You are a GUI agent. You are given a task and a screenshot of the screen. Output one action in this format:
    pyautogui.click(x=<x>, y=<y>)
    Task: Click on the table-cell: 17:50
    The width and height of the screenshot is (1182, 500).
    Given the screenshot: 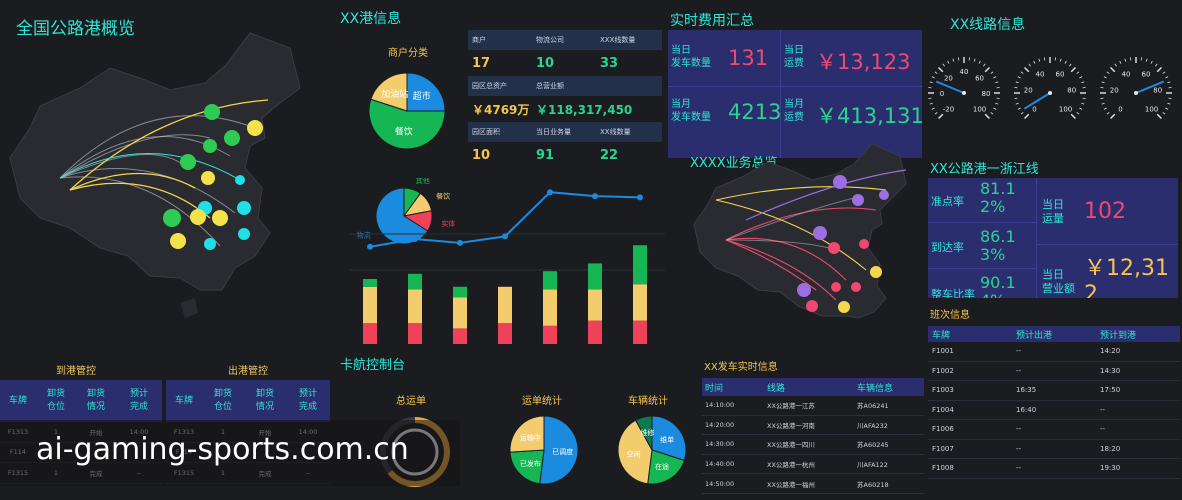 What is the action you would take?
    pyautogui.click(x=1110, y=390)
    